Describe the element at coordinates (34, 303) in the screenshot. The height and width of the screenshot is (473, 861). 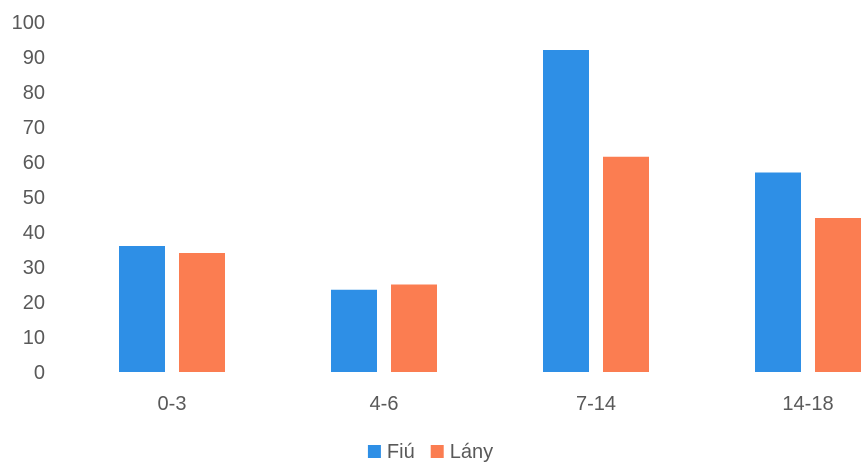
I see `y-tick-label: 20` at that location.